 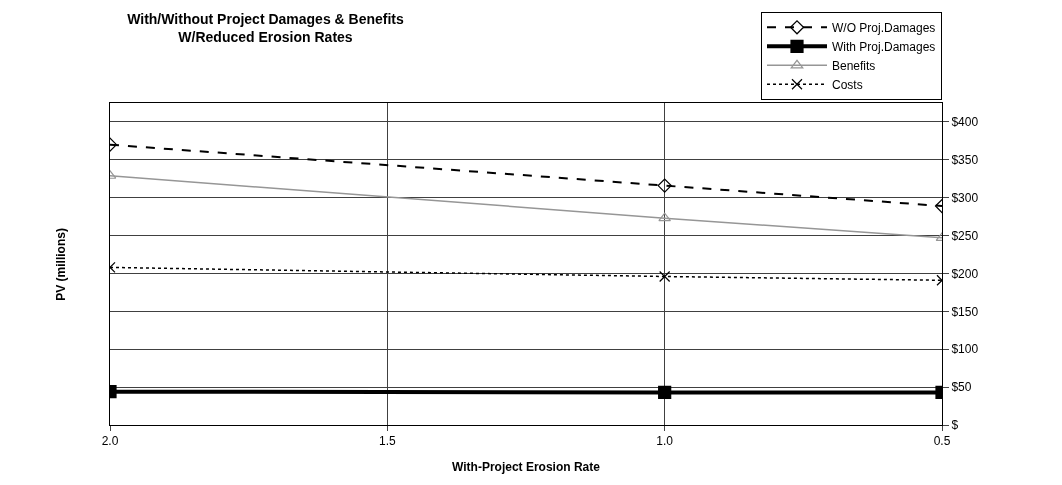 What do you see at coordinates (965, 311) in the screenshot?
I see `y-tick-label: $150` at bounding box center [965, 311].